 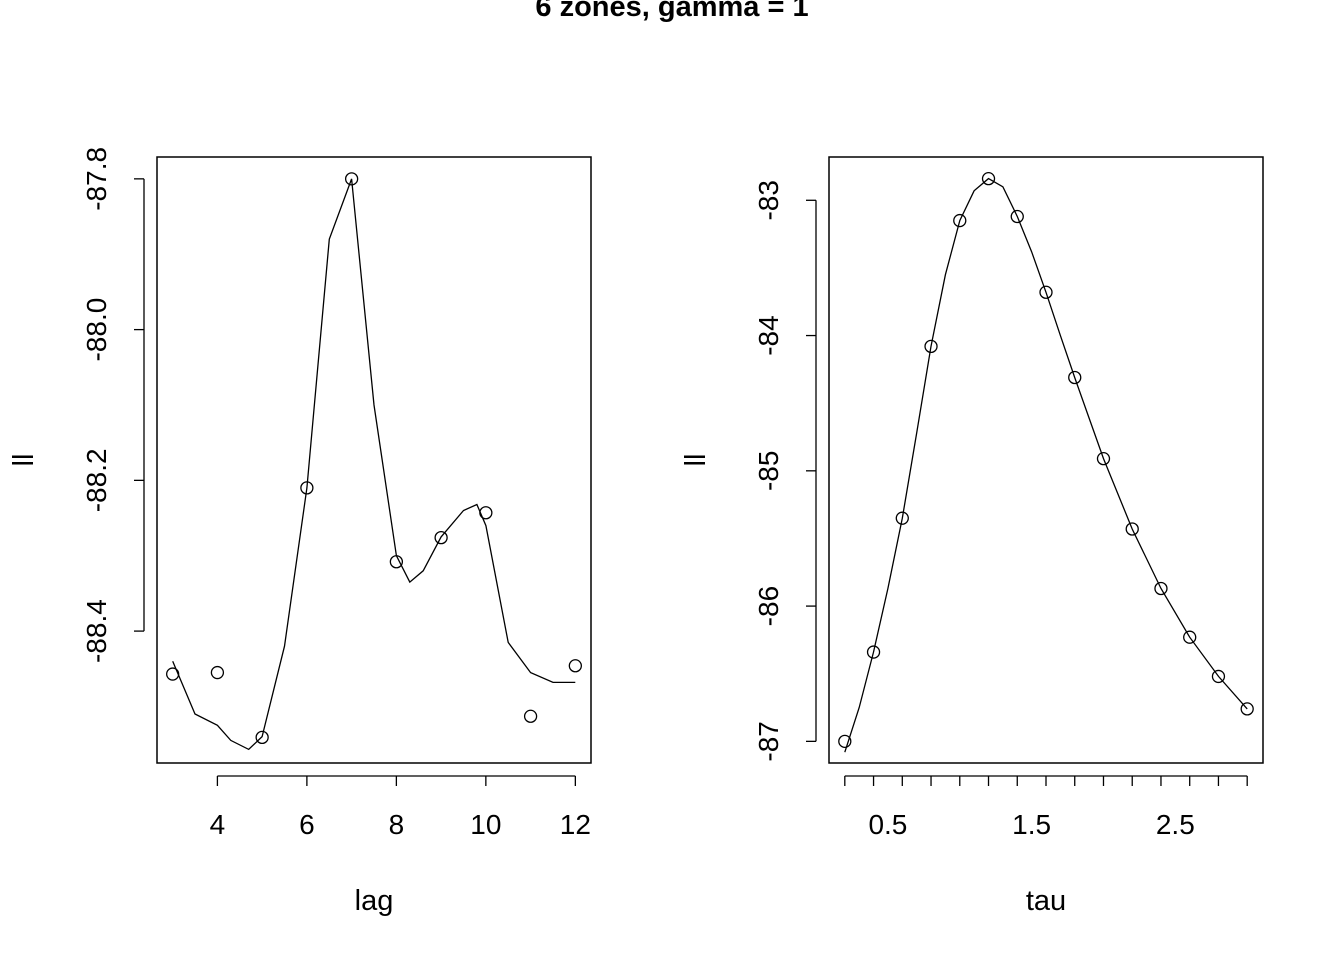 What do you see at coordinates (785, 471) in the screenshot?
I see `y-axis: -83 -84 -85 -86 -87` at bounding box center [785, 471].